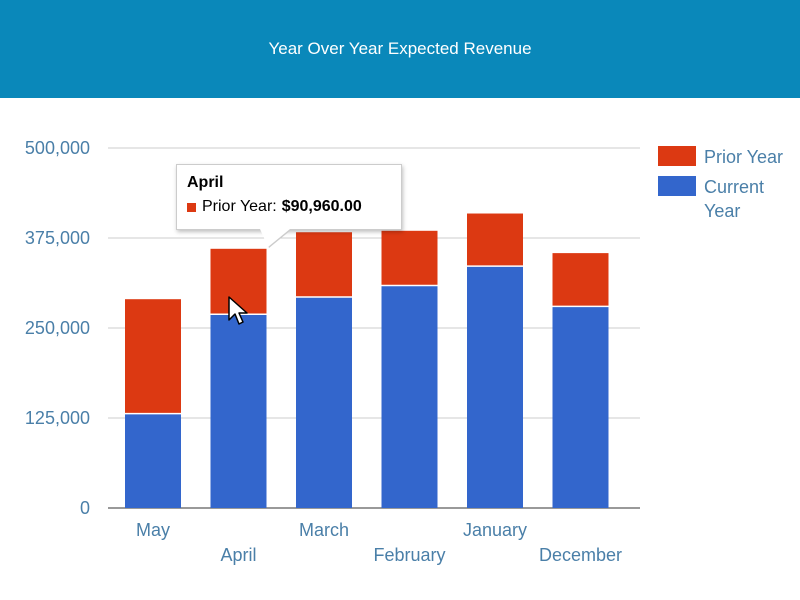 The height and width of the screenshot is (600, 800). I want to click on x-tick-label: February, so click(409, 555).